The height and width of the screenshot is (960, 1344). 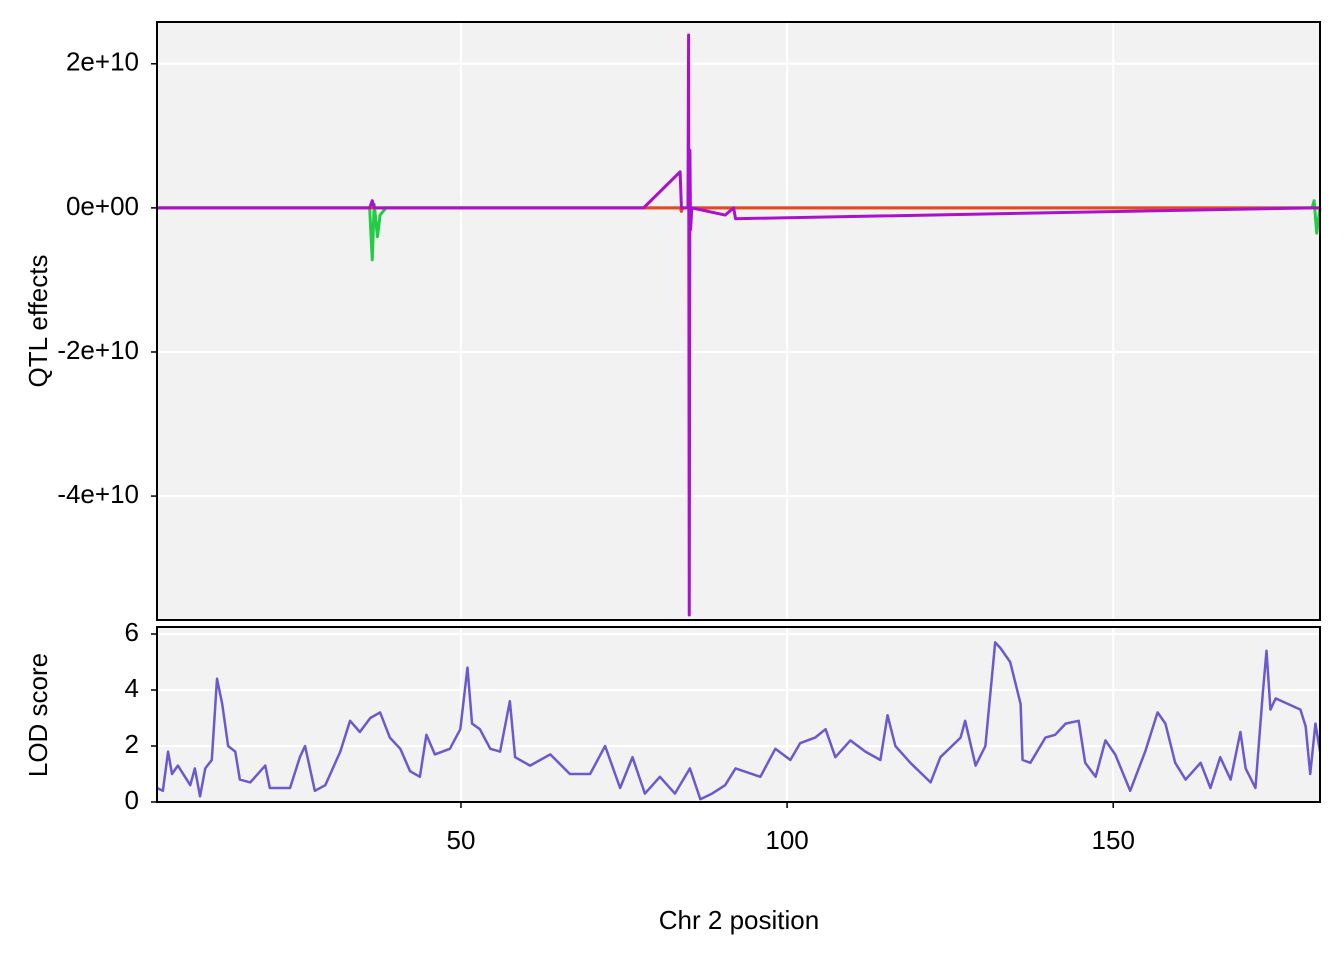 What do you see at coordinates (98, 350) in the screenshot?
I see `y-tick-label: -2e+10` at bounding box center [98, 350].